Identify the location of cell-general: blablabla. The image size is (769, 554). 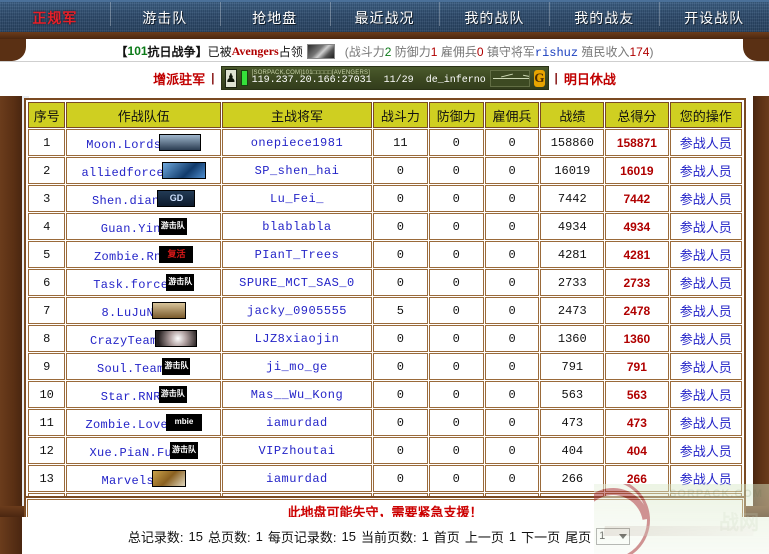
(297, 226).